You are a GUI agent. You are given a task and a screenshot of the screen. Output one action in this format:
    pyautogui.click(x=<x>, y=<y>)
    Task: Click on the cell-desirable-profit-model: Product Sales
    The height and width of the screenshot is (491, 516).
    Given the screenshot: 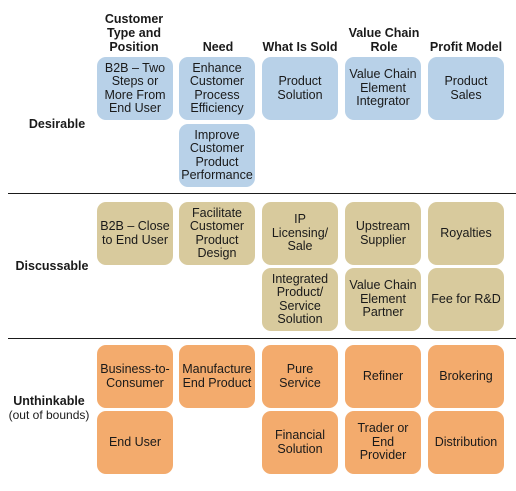 What is the action you would take?
    pyautogui.click(x=466, y=88)
    